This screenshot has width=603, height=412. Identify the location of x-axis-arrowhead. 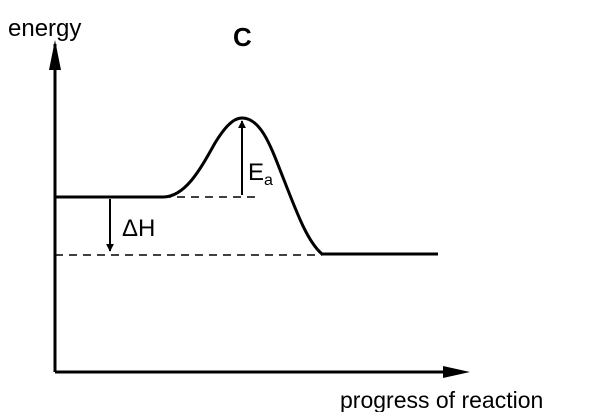
(456, 372).